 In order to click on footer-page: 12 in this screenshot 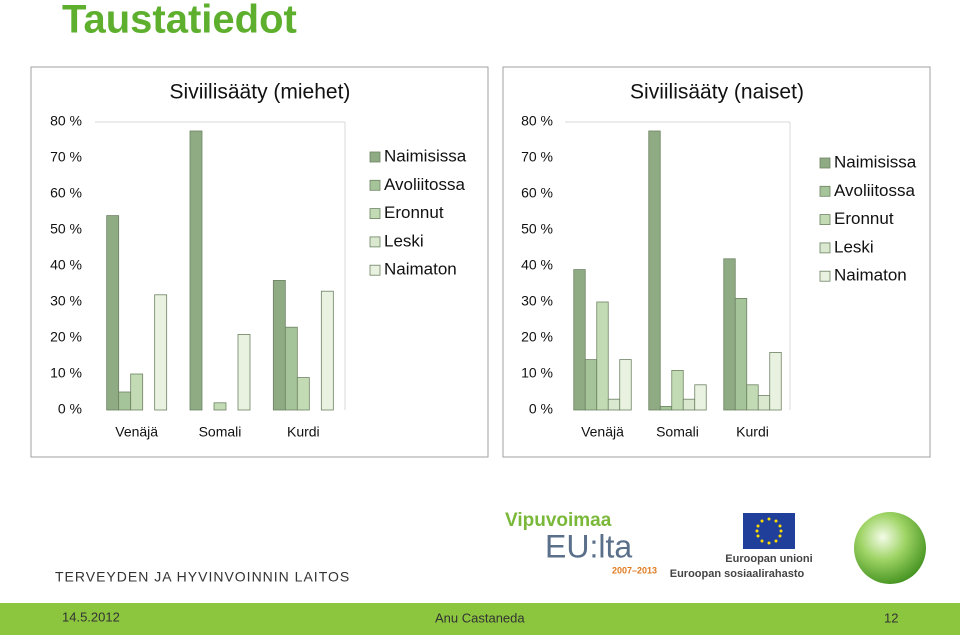, I will do `click(891, 617)`.